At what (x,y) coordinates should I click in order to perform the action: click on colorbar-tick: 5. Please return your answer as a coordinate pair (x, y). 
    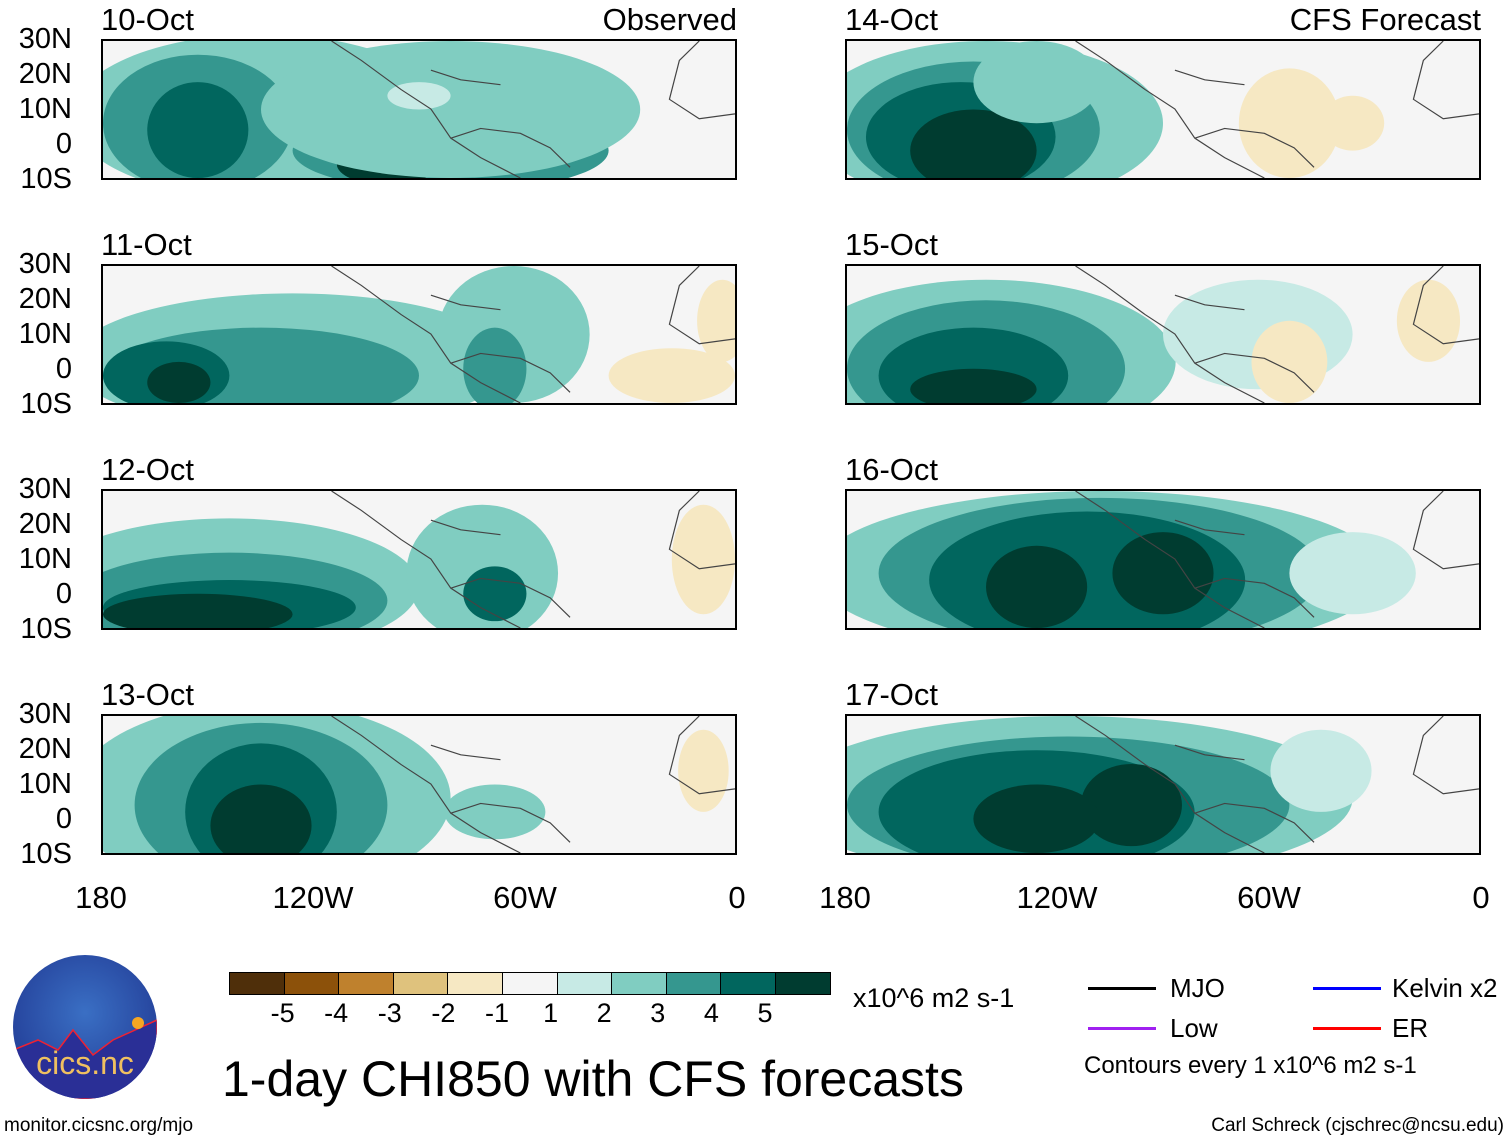
    Looking at the image, I should click on (765, 1013).